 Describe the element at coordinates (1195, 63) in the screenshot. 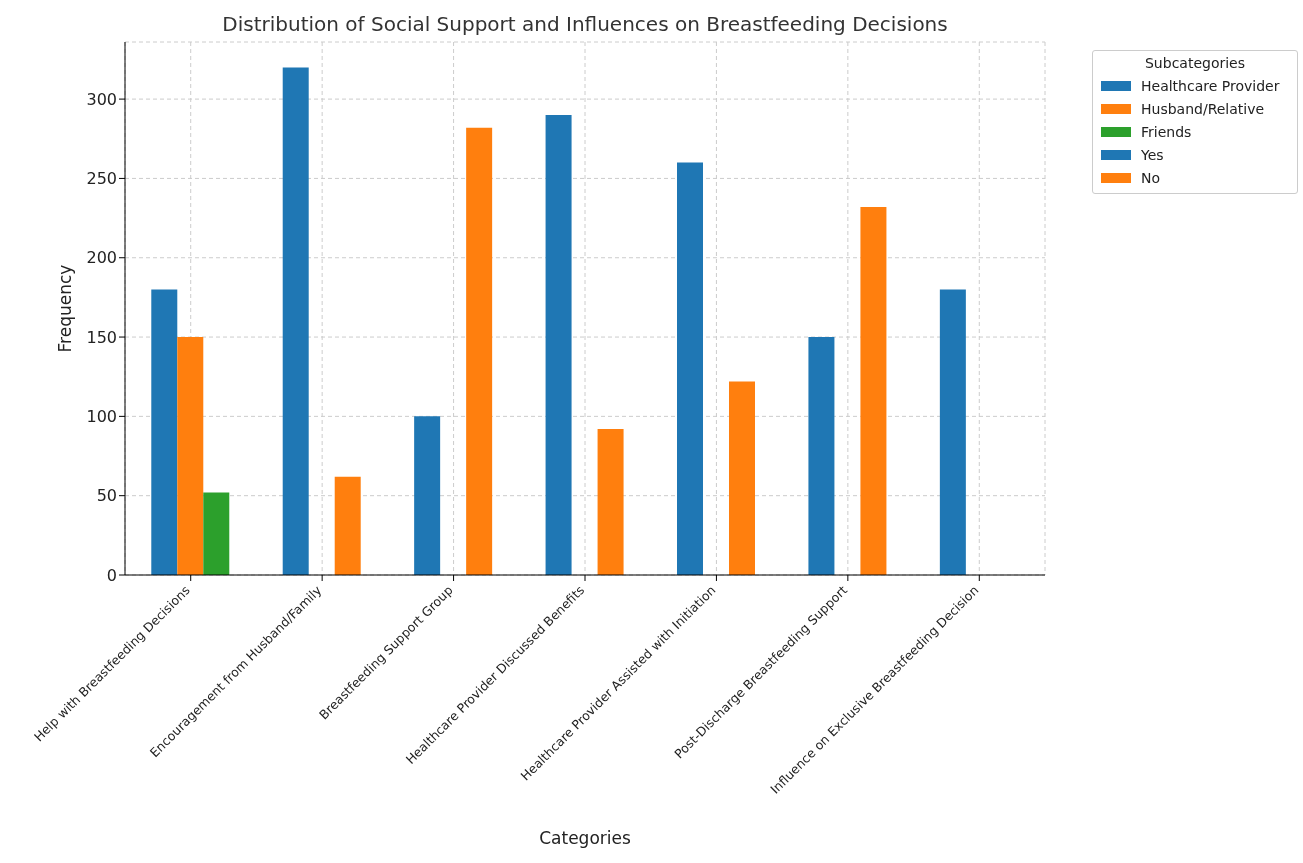

I see `legend-title: Subcategories` at that location.